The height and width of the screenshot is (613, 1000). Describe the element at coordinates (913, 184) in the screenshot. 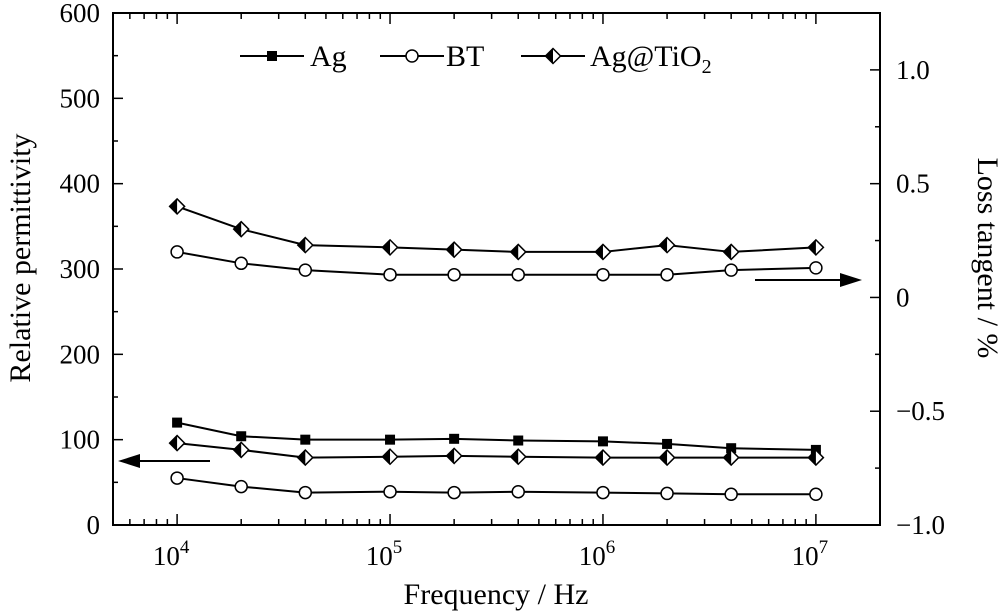

I see `y-tick-label-right: 0.5` at that location.